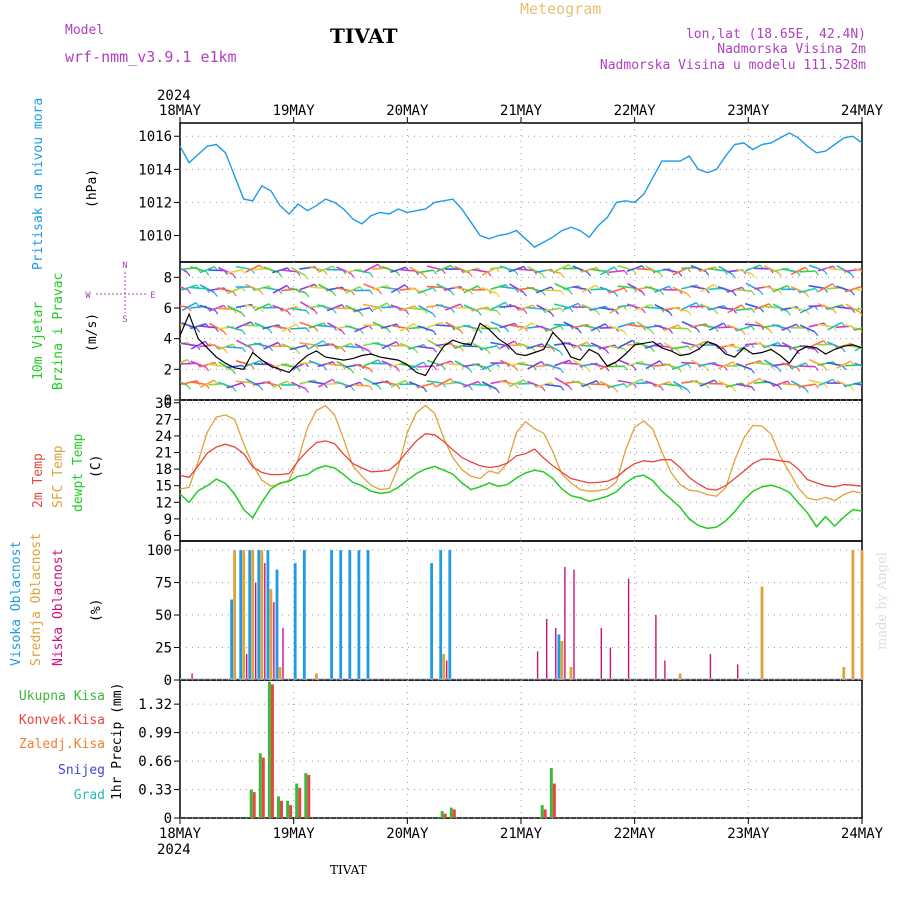 The width and height of the screenshot is (900, 900). I want to click on high-cloud-bar, so click(341, 615).